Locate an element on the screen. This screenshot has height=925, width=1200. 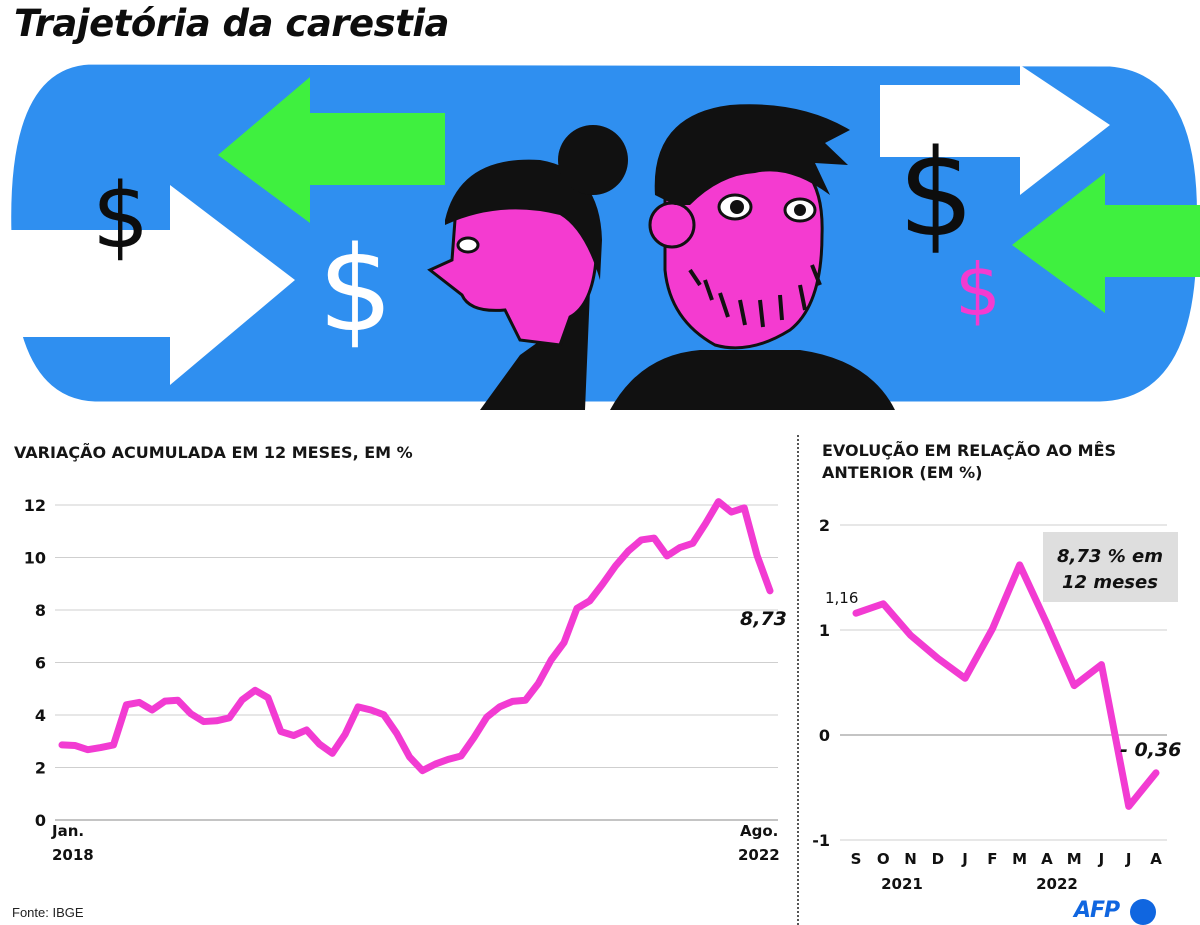
x-end-label-line2: 2022 is located at coordinates (759, 855).